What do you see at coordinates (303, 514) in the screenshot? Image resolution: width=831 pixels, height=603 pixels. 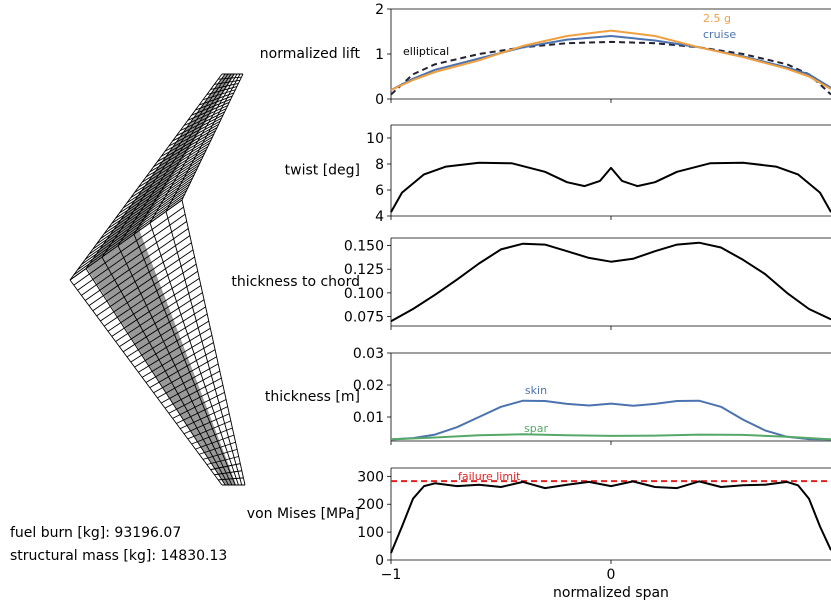 I see `y-axis-label: von Mises [MPa]` at bounding box center [303, 514].